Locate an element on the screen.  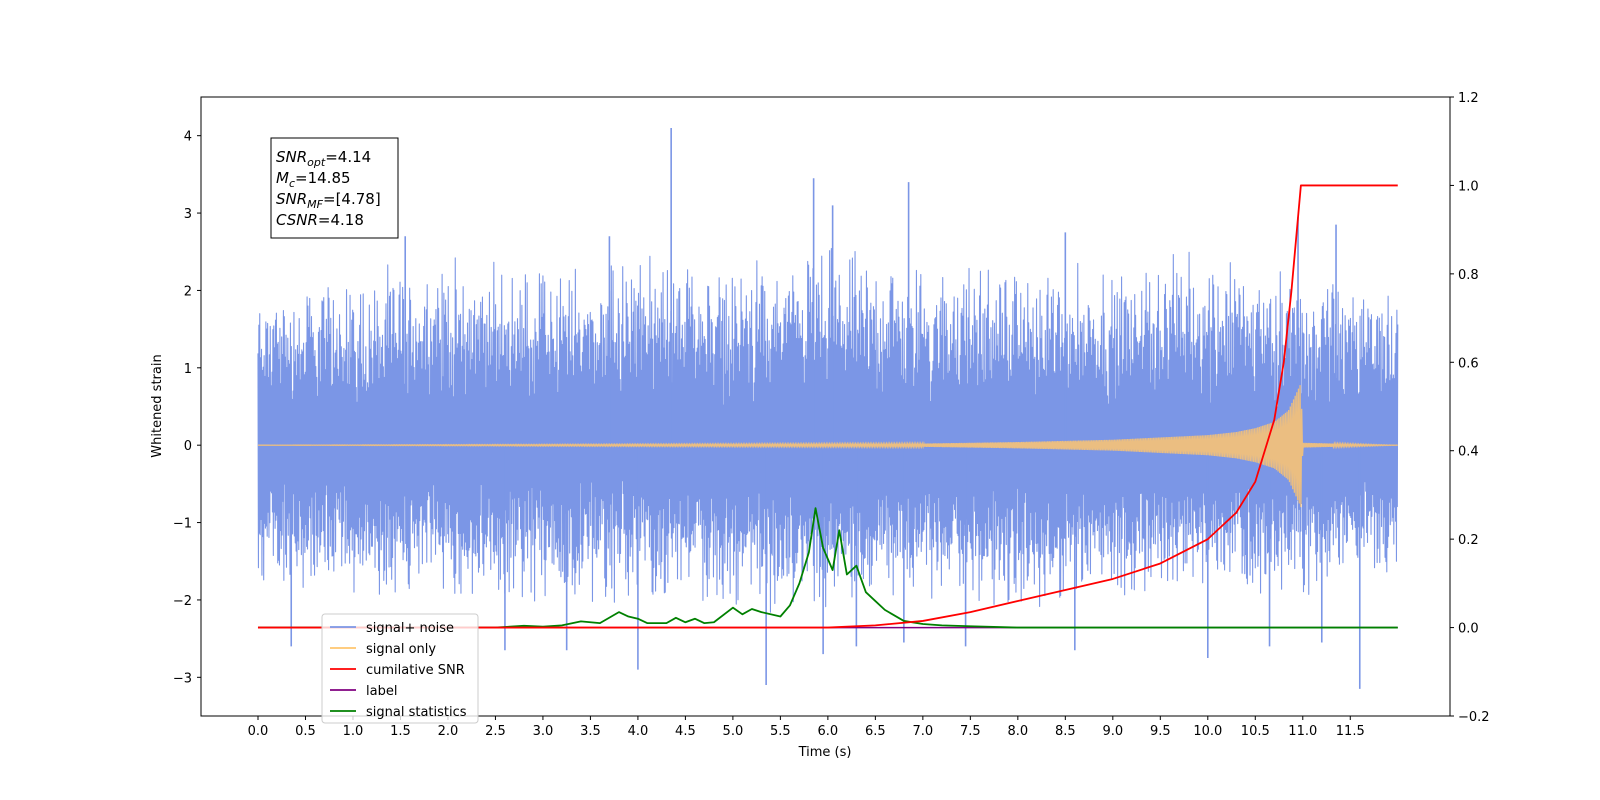
x-tick-label: 9.5 is located at coordinates (1160, 731).